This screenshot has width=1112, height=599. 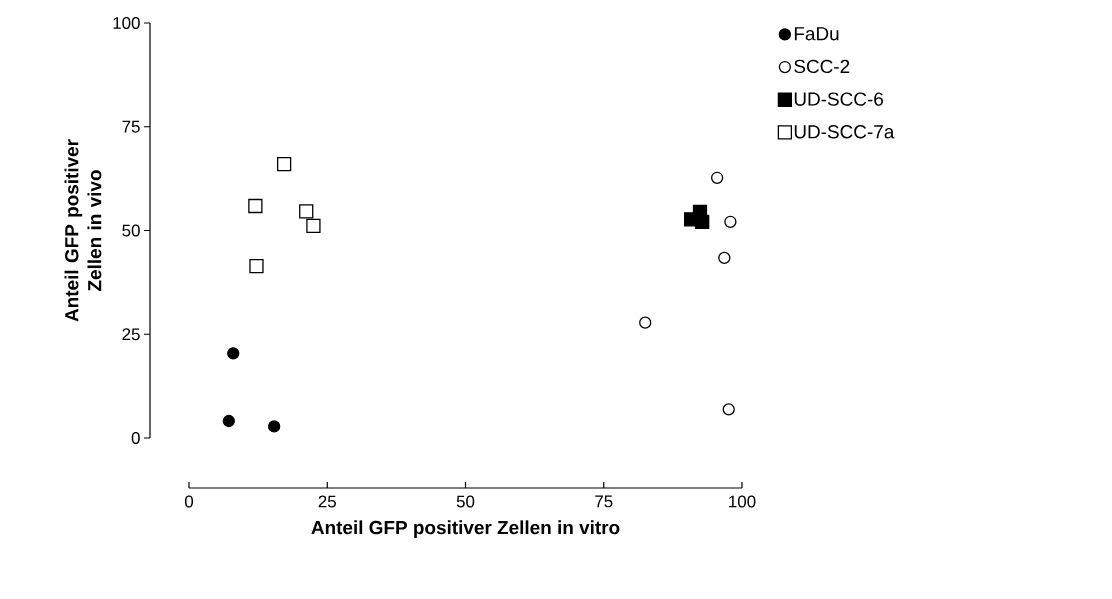 I want to click on y-axis-title: Anteil GFP positiver Zellen in vivo, so click(x=83, y=230).